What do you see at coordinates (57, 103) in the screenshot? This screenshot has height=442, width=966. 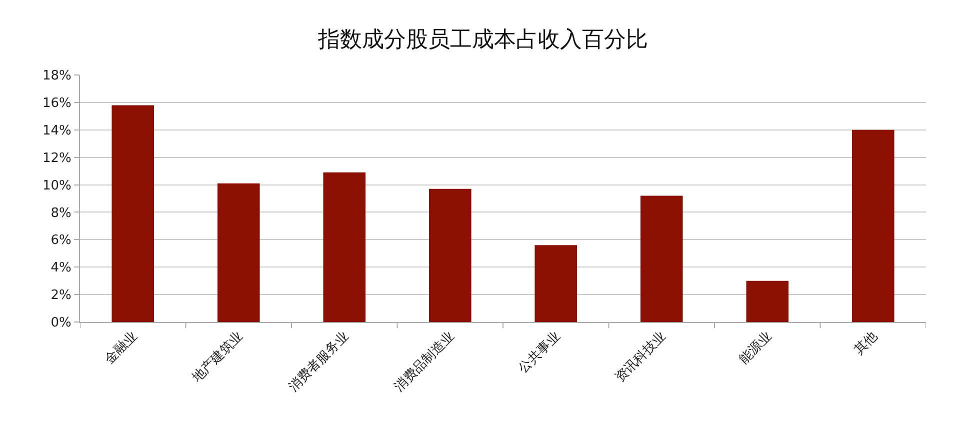 I see `y-tick-label: 16%` at bounding box center [57, 103].